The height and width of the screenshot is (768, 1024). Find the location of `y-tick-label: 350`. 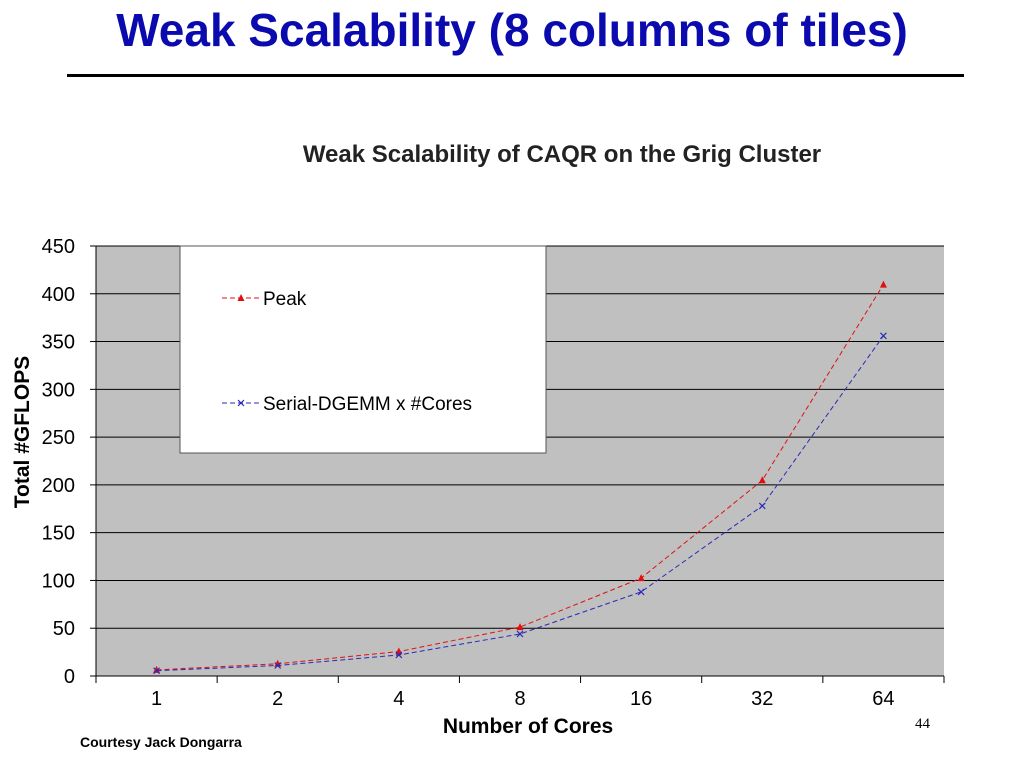

y-tick-label: 350 is located at coordinates (58, 343).